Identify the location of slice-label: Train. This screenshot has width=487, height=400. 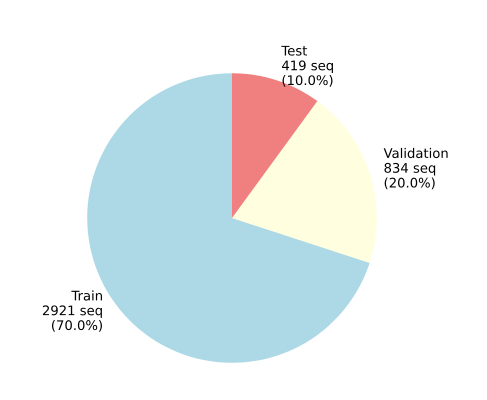
(86, 295).